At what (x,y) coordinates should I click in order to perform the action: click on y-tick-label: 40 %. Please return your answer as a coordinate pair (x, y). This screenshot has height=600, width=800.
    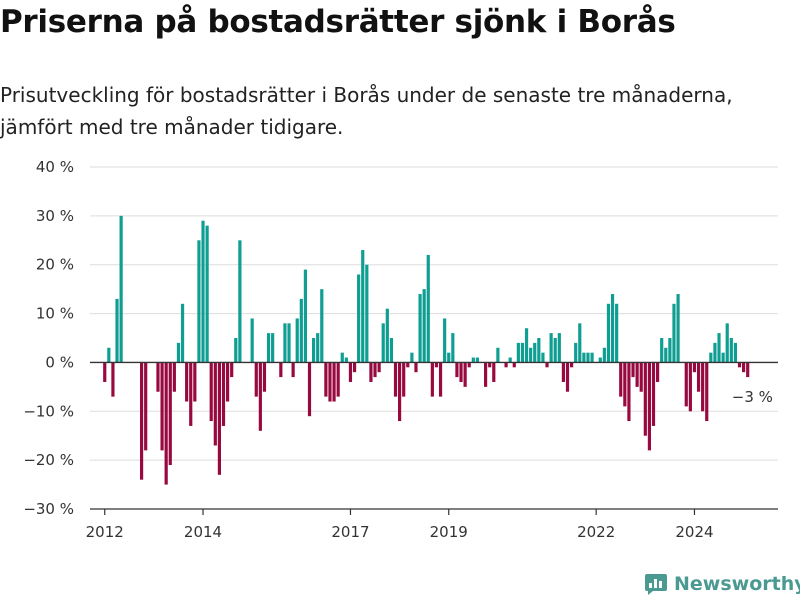
    Looking at the image, I should click on (55, 167).